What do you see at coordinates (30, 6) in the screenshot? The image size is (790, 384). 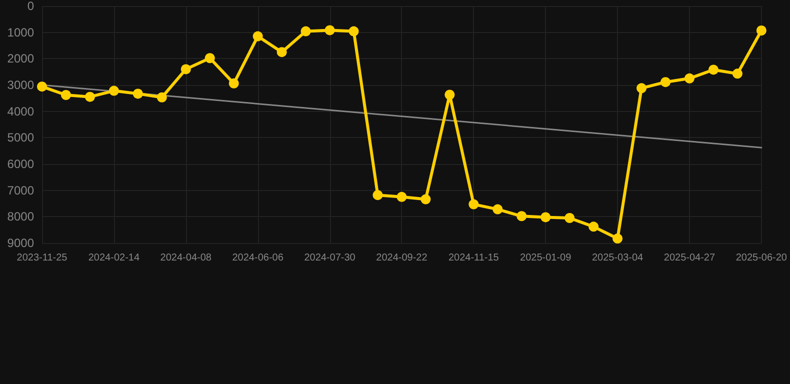 I see `y-tick-label: 0` at bounding box center [30, 6].